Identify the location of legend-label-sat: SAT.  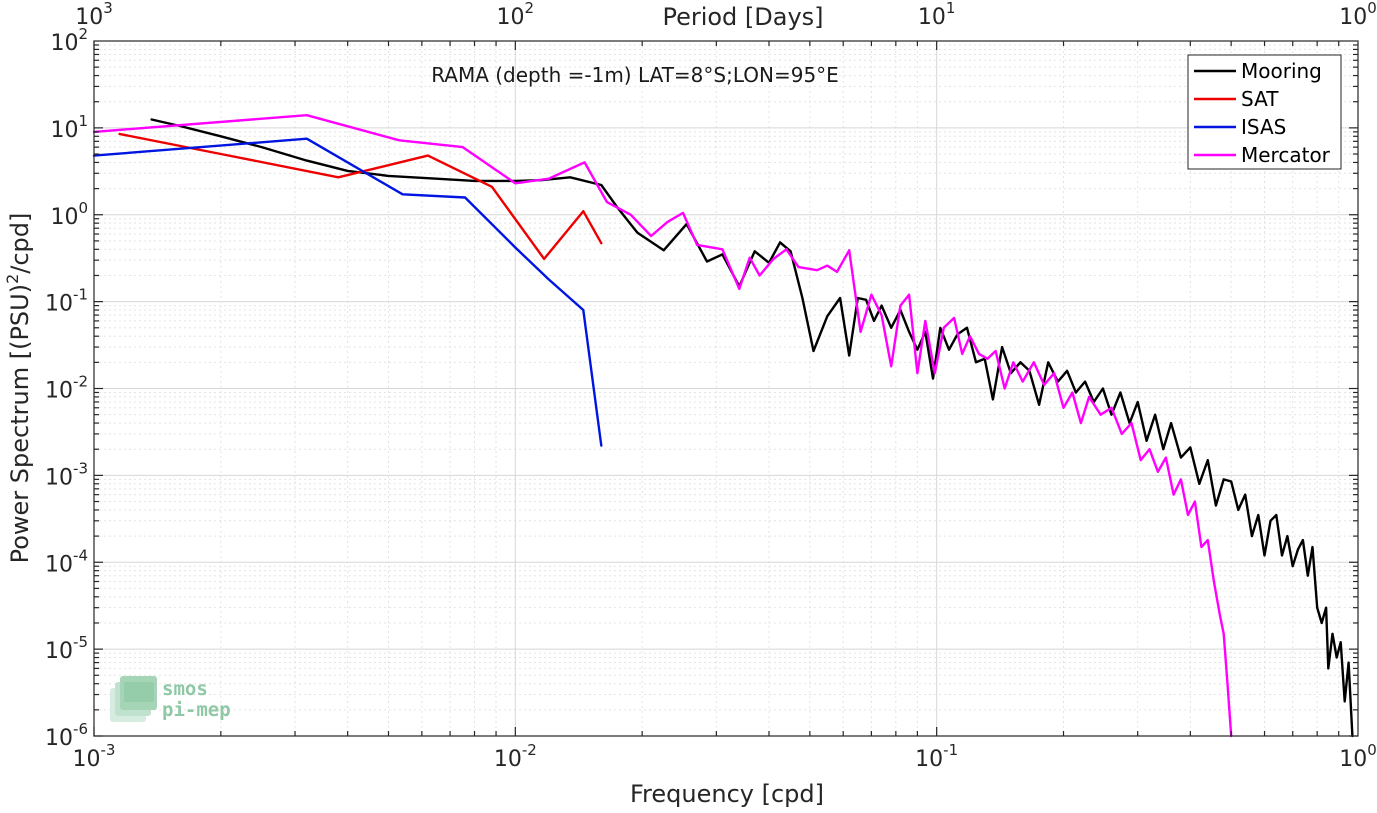
(1260, 99).